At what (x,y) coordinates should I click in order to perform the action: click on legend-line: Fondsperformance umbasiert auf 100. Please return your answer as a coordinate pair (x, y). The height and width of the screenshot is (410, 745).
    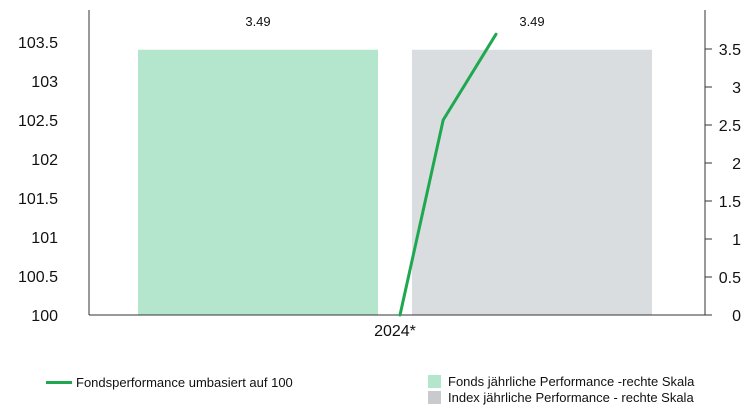
    Looking at the image, I should click on (169, 382).